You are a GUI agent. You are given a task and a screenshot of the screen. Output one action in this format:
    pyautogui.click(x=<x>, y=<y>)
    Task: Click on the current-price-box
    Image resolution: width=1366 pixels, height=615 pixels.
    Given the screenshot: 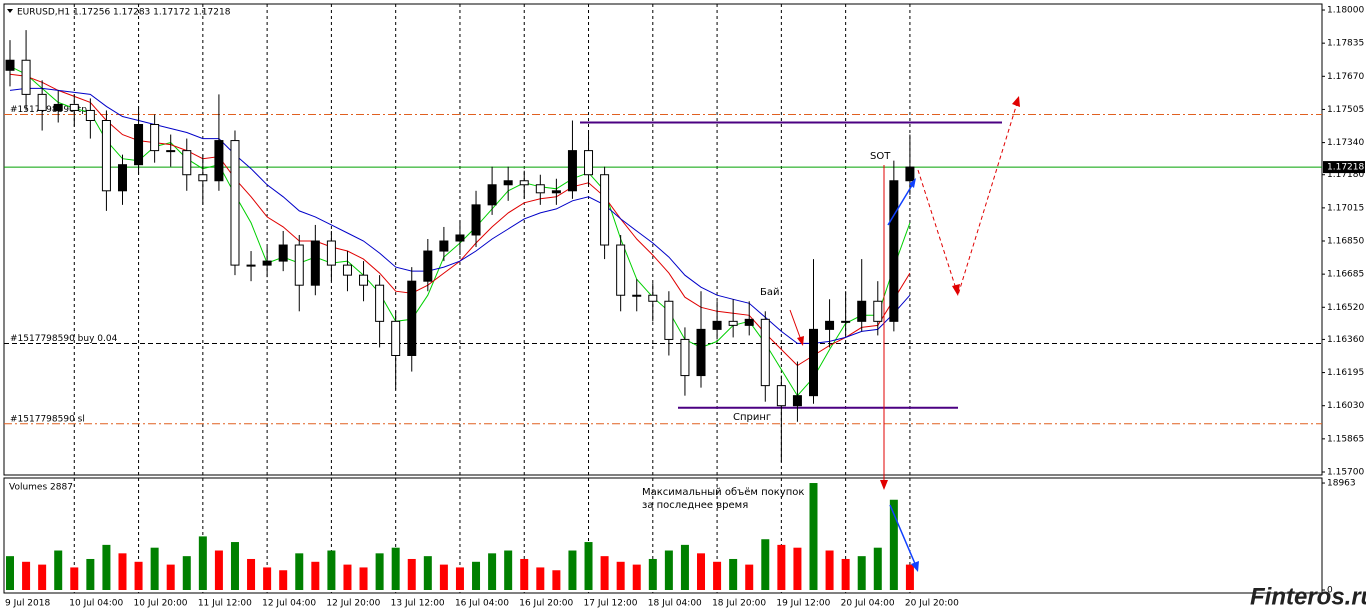 What is the action you would take?
    pyautogui.click(x=1344, y=167)
    